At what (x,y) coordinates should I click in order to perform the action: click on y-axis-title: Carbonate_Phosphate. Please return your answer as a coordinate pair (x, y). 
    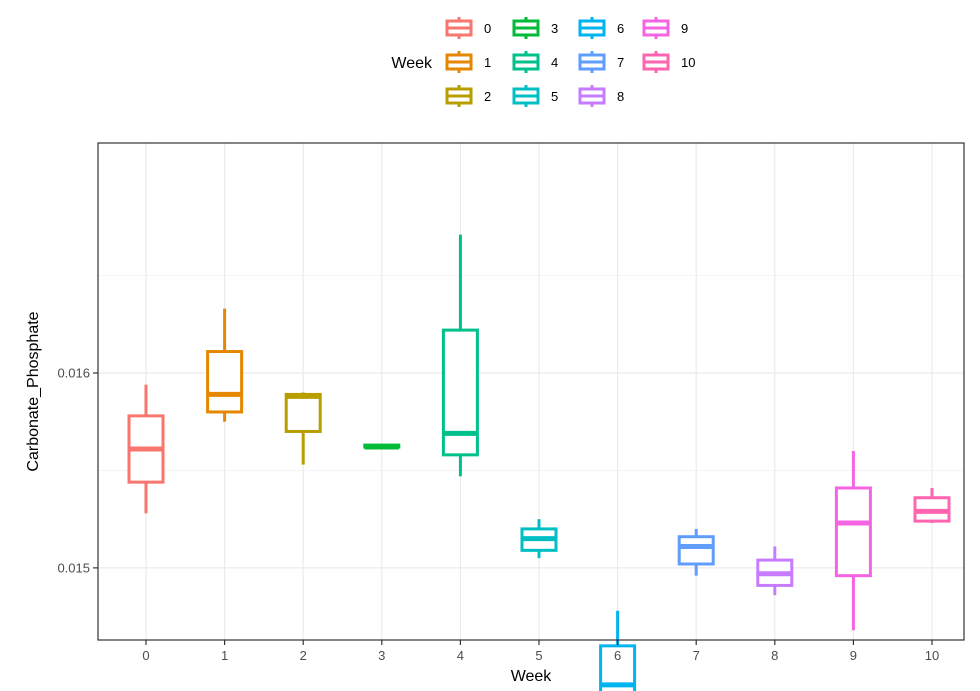
    Looking at the image, I should click on (33, 391).